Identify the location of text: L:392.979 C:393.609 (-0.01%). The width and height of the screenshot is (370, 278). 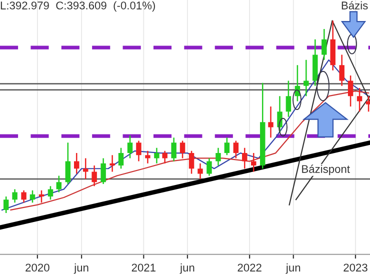
(77, 6).